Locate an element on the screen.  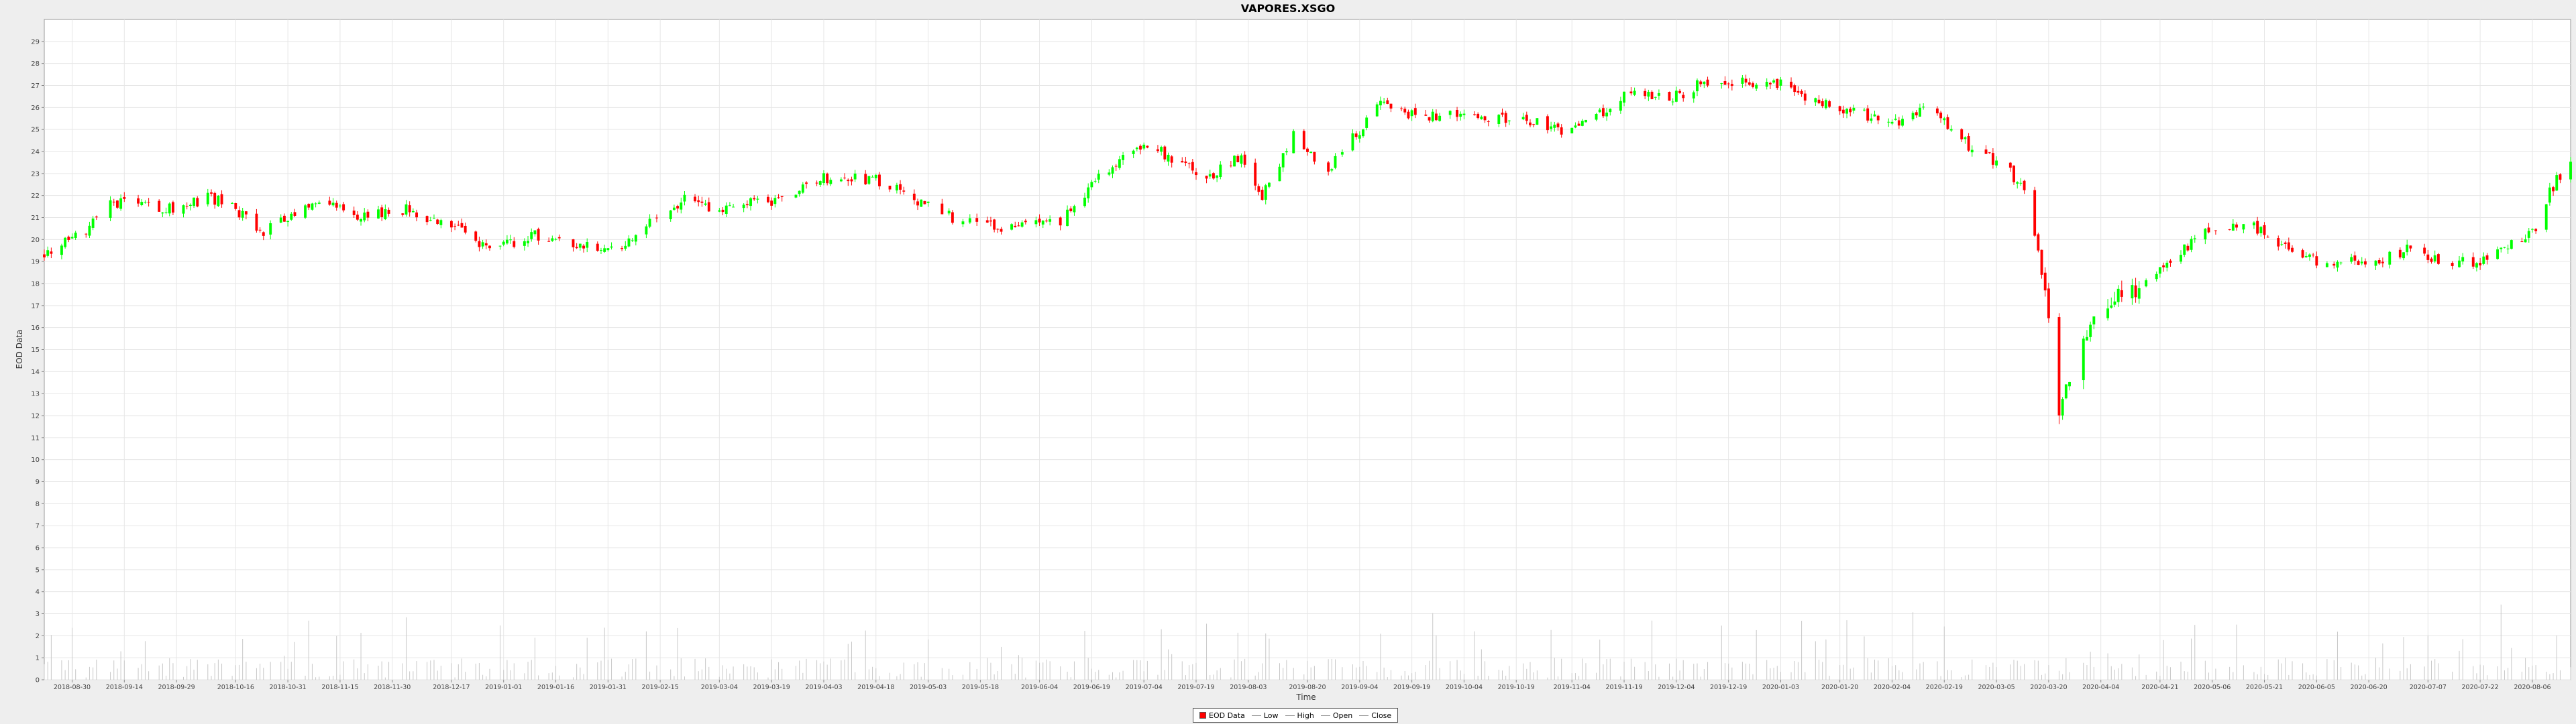
legend-label-eod: EOD Data is located at coordinates (1227, 715).